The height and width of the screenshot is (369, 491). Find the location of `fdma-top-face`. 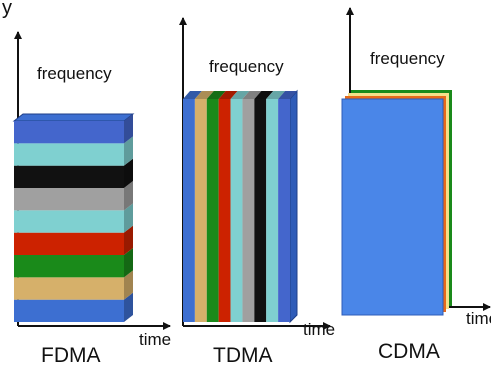

fdma-top-face is located at coordinates (73, 117).